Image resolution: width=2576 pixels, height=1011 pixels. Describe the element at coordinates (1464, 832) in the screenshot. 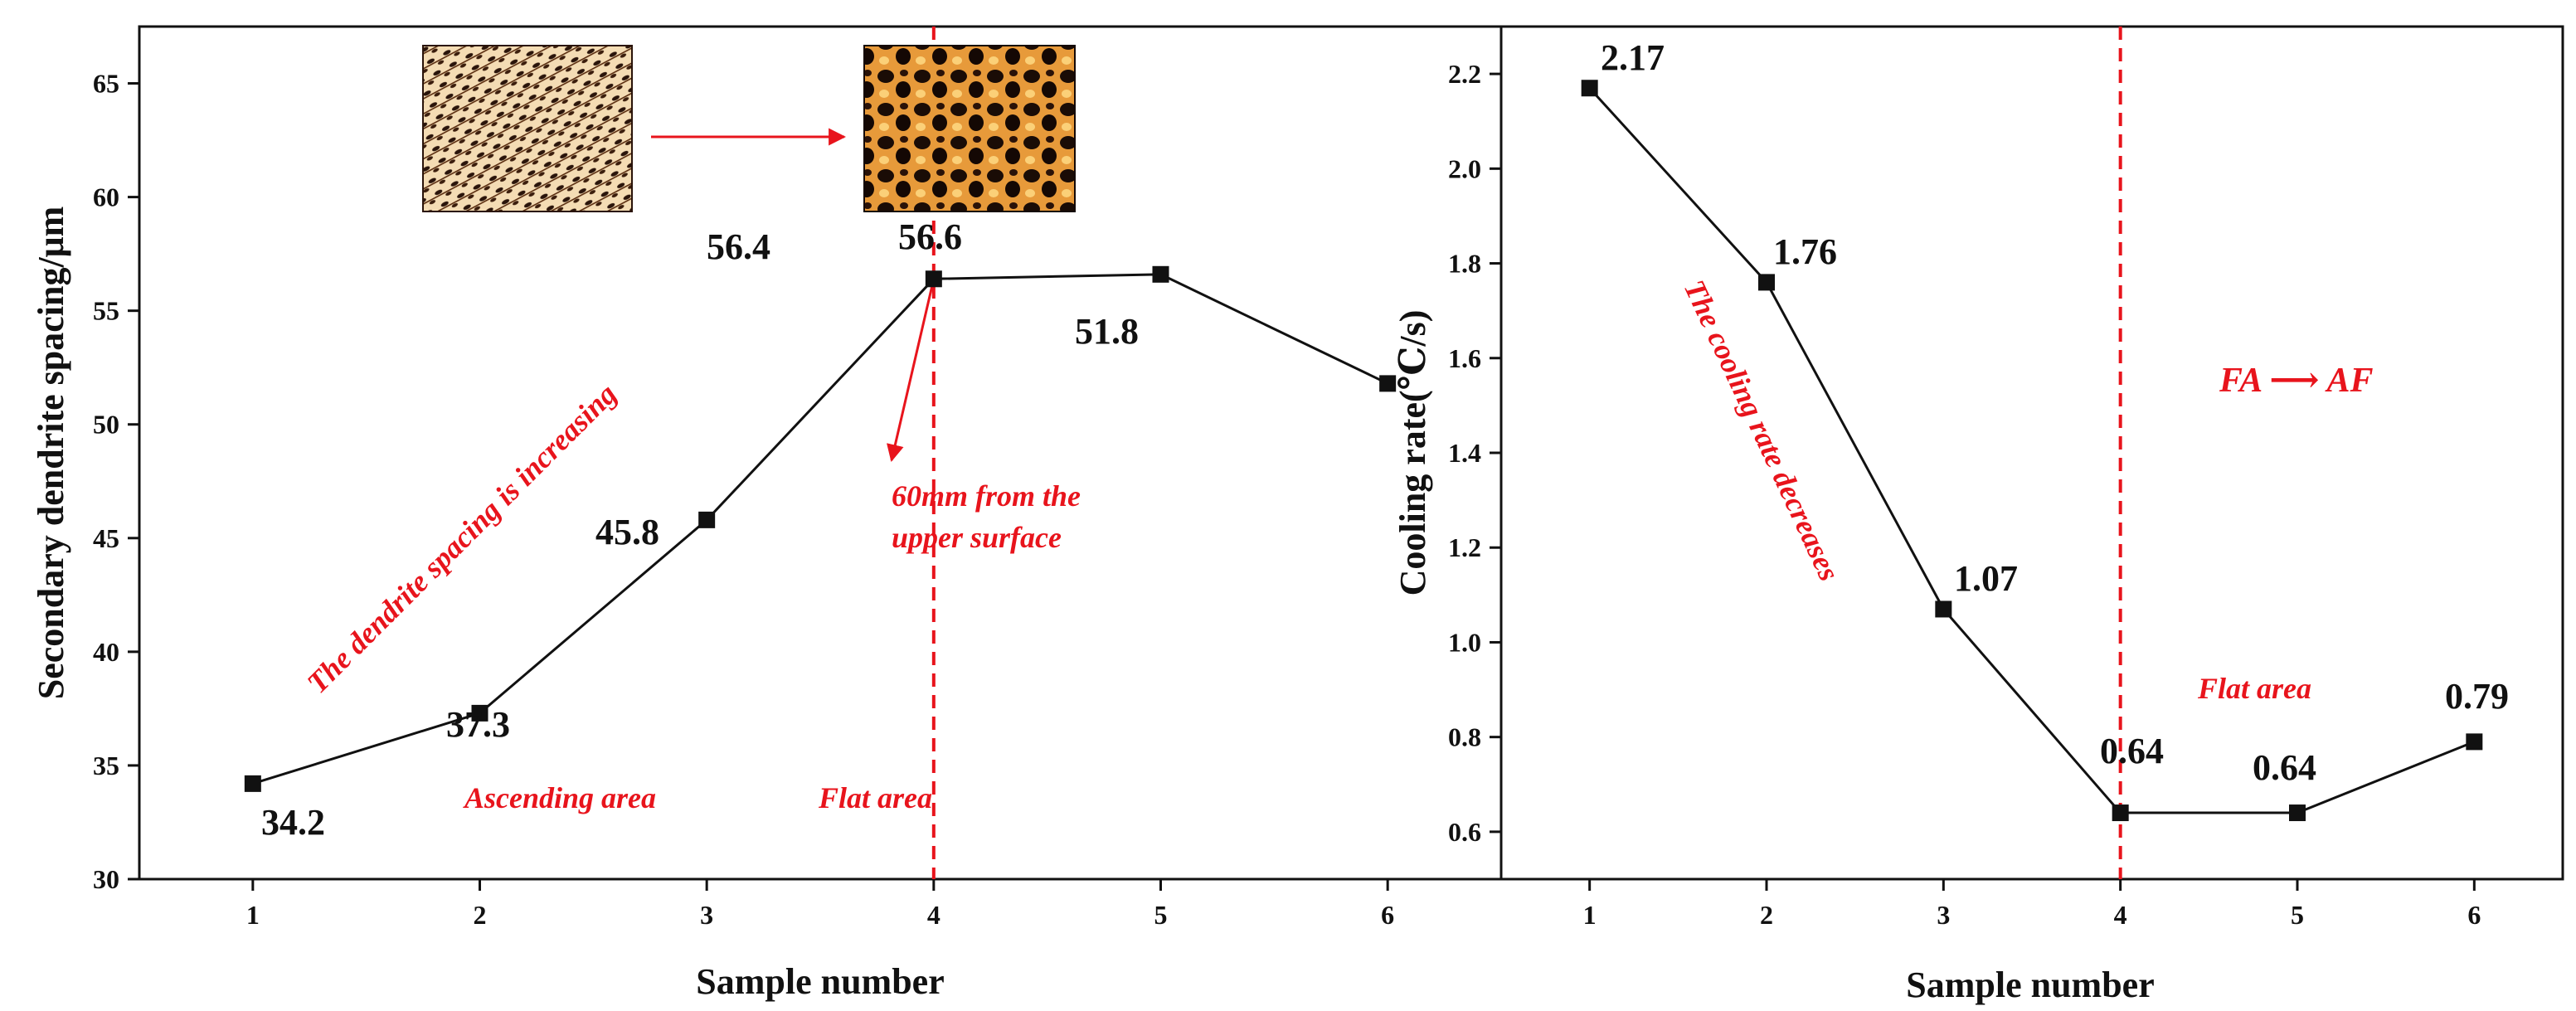

I see `y-tick-label: 0.6` at that location.